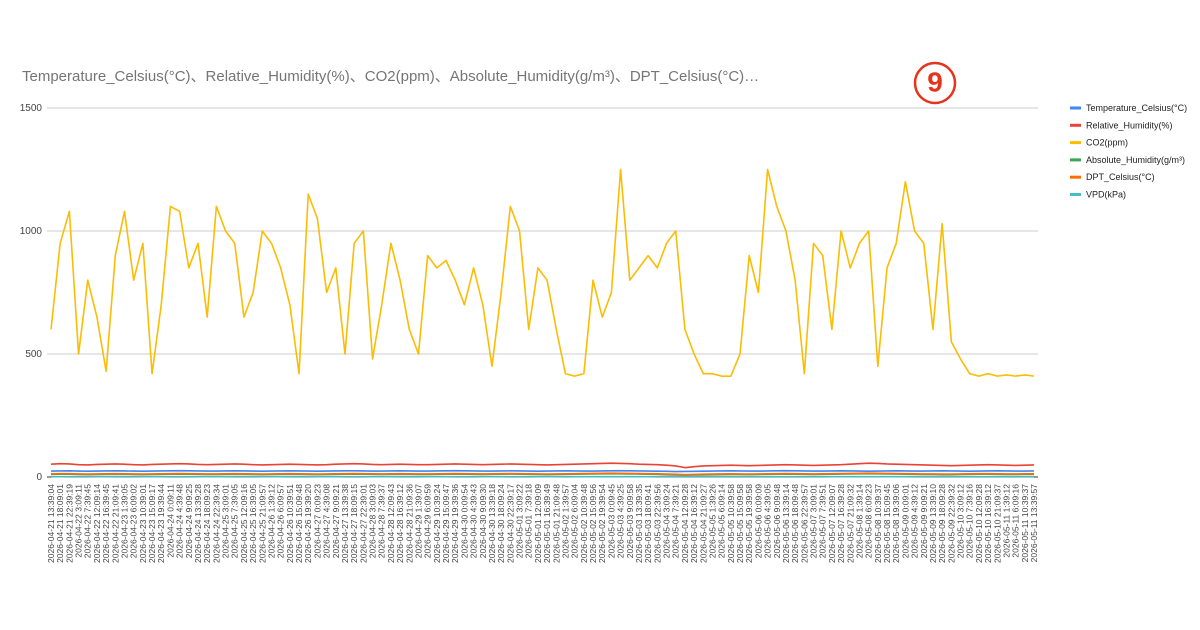  What do you see at coordinates (1129, 125) in the screenshot?
I see `legend-label: Relative_Humidity(%)` at bounding box center [1129, 125].